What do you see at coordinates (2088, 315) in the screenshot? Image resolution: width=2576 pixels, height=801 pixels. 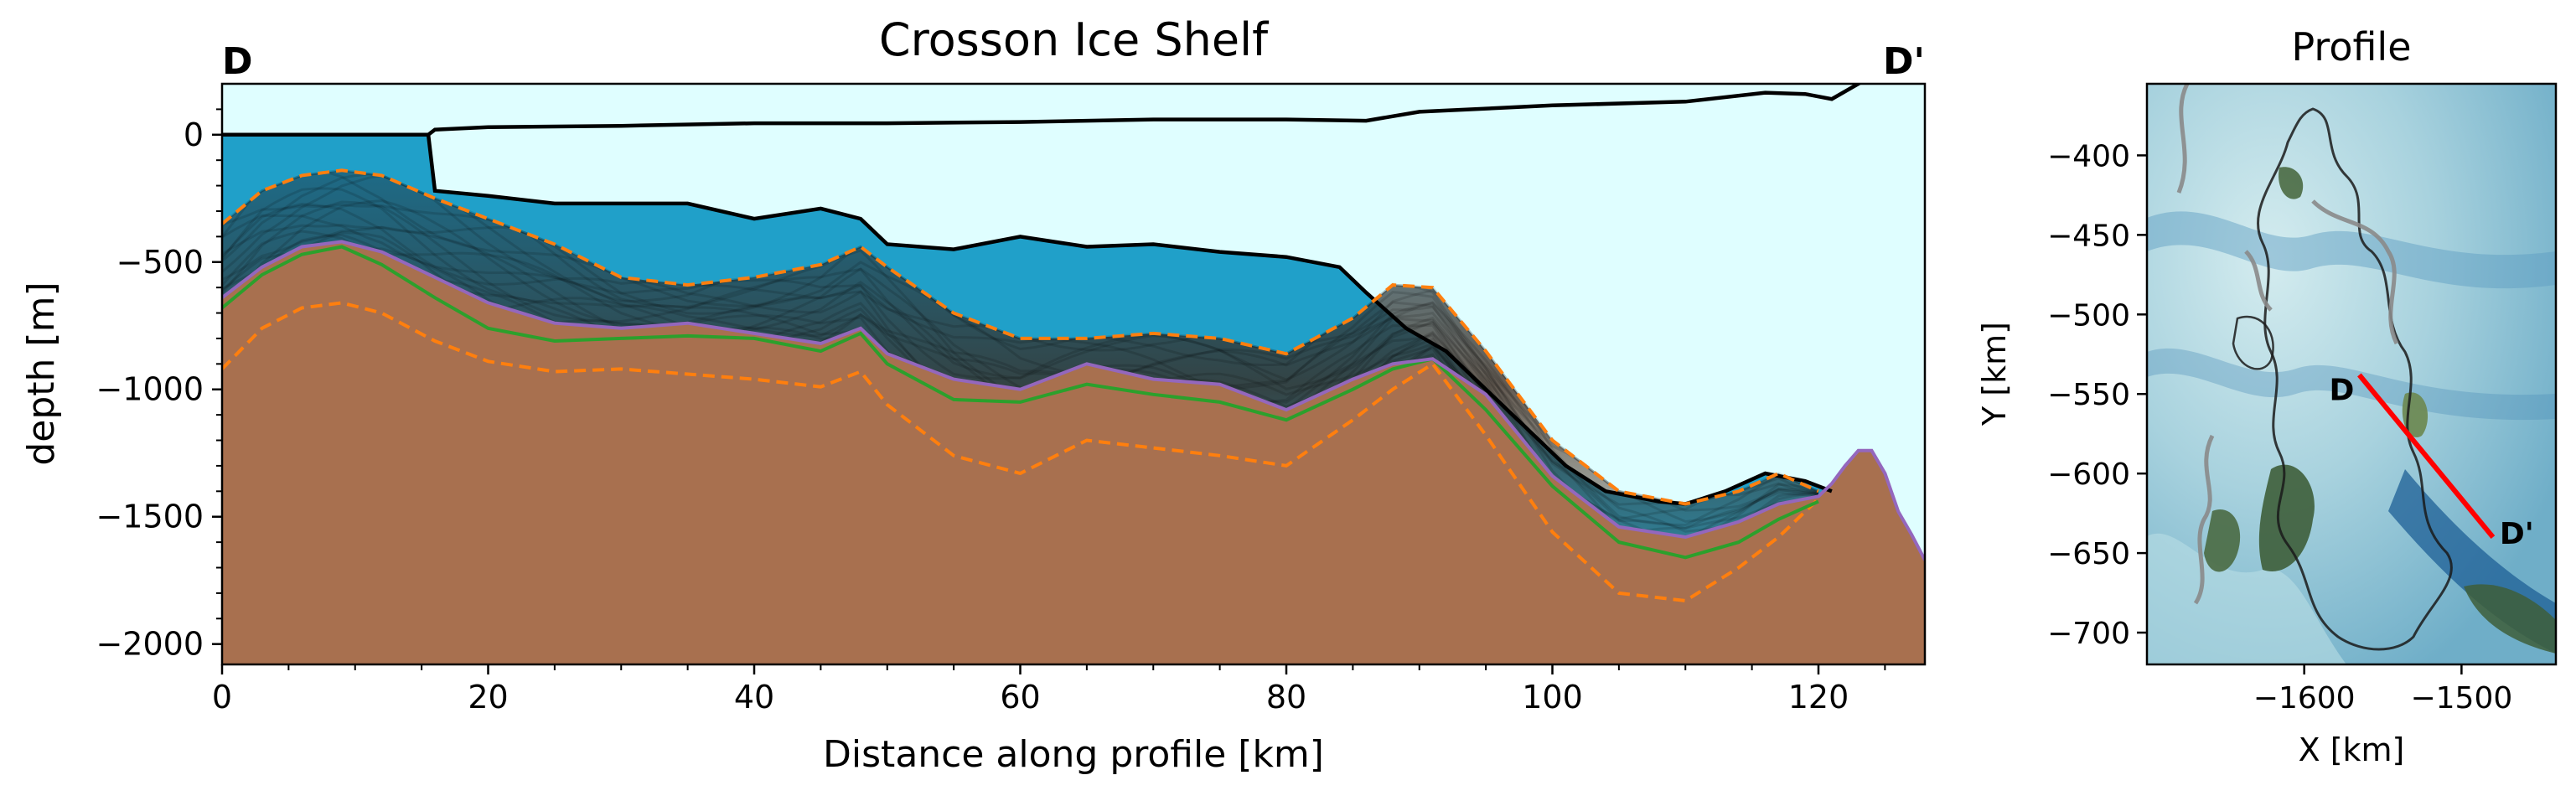 I see `map-y-tick-label: −500` at bounding box center [2088, 315].